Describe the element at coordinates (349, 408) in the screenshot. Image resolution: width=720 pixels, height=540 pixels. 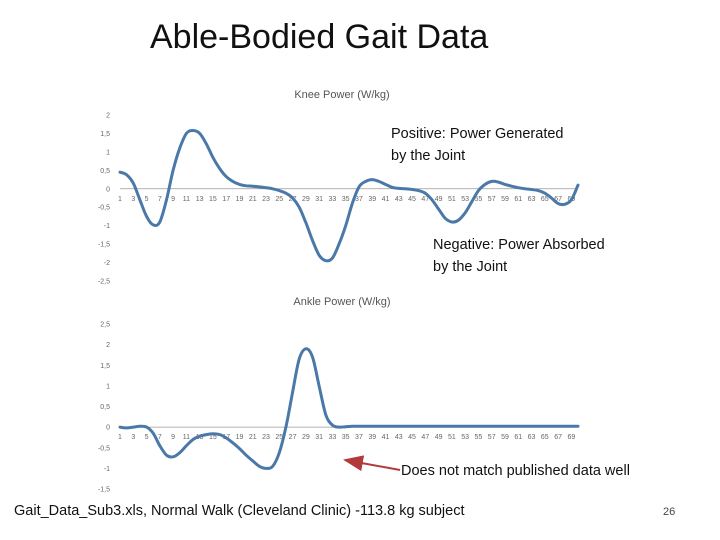
I see `ankle-power-line` at that location.